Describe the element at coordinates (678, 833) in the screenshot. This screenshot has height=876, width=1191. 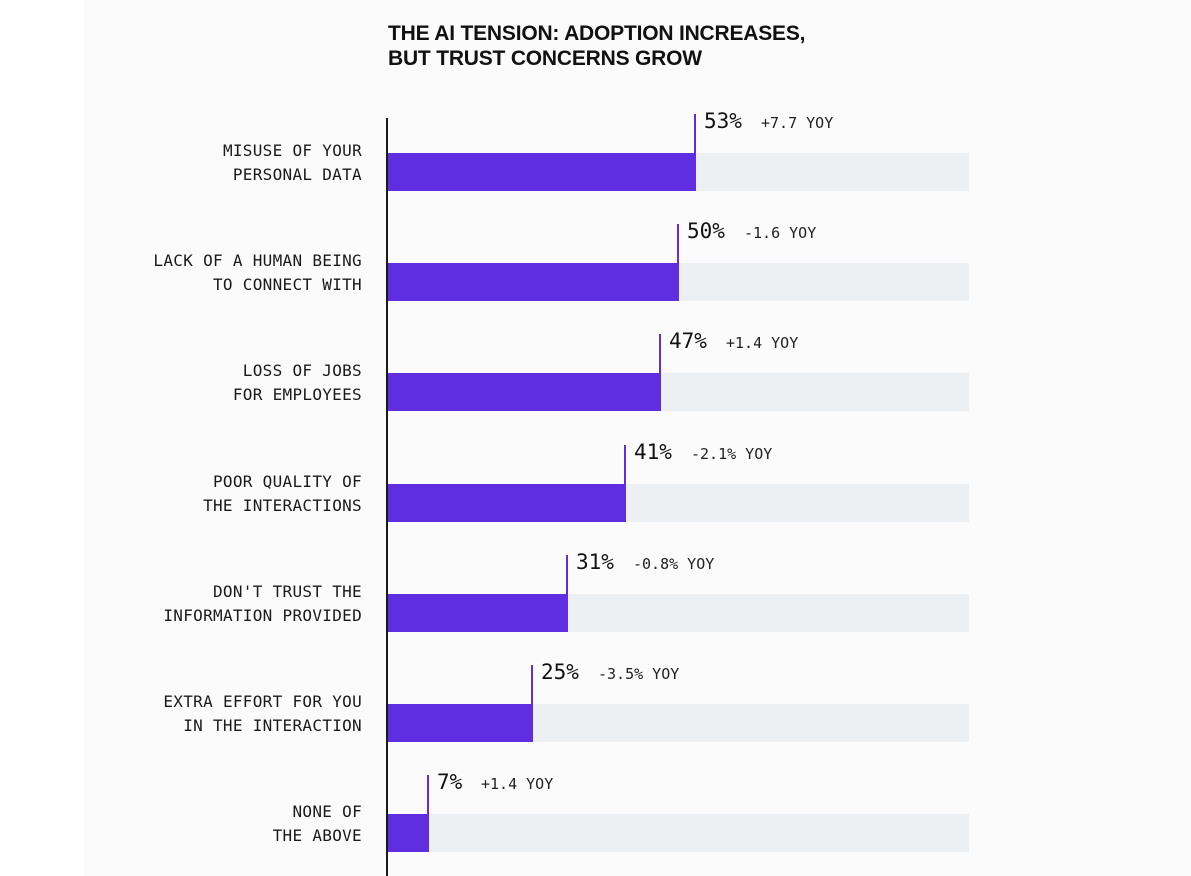
I see `bar-track` at that location.